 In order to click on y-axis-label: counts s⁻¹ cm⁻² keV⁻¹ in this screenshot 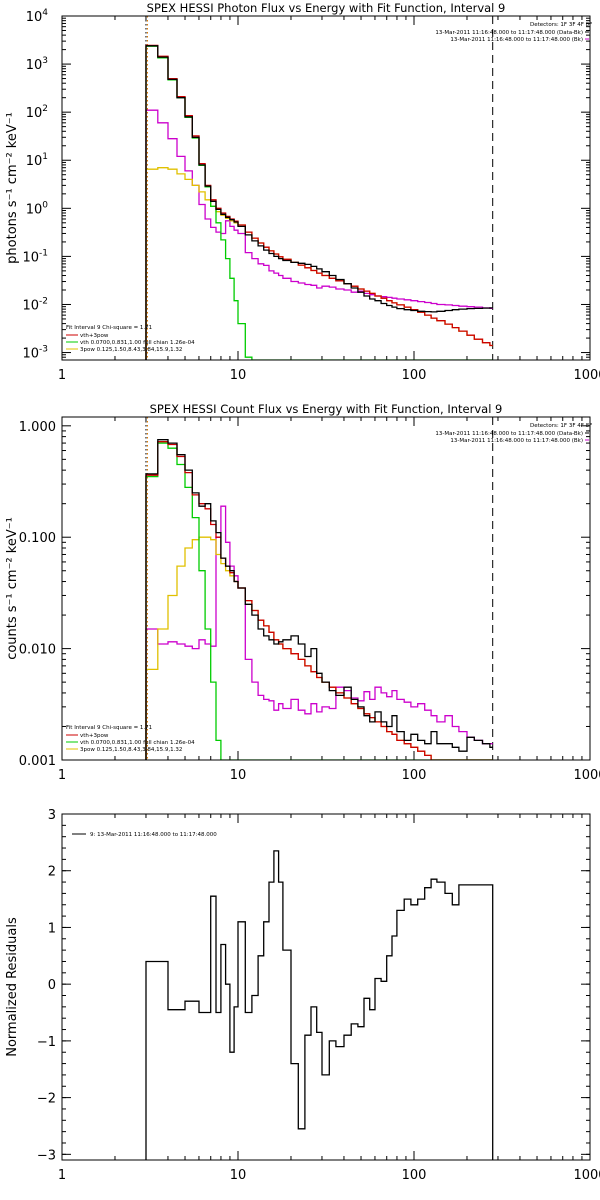, I will do `click(12, 588)`.